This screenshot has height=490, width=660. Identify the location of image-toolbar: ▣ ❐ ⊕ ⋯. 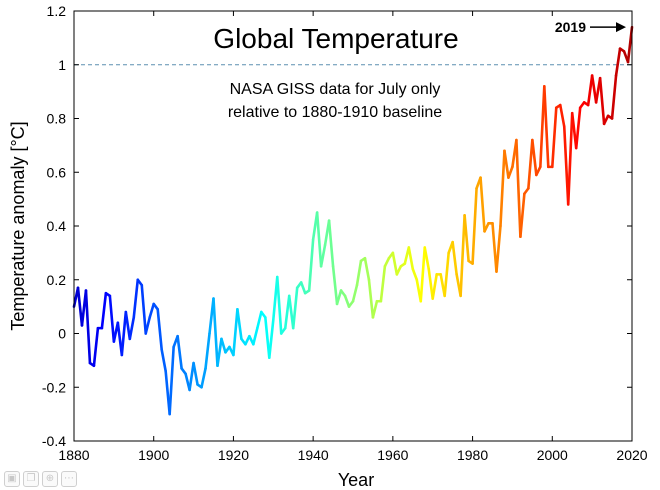
(40, 479).